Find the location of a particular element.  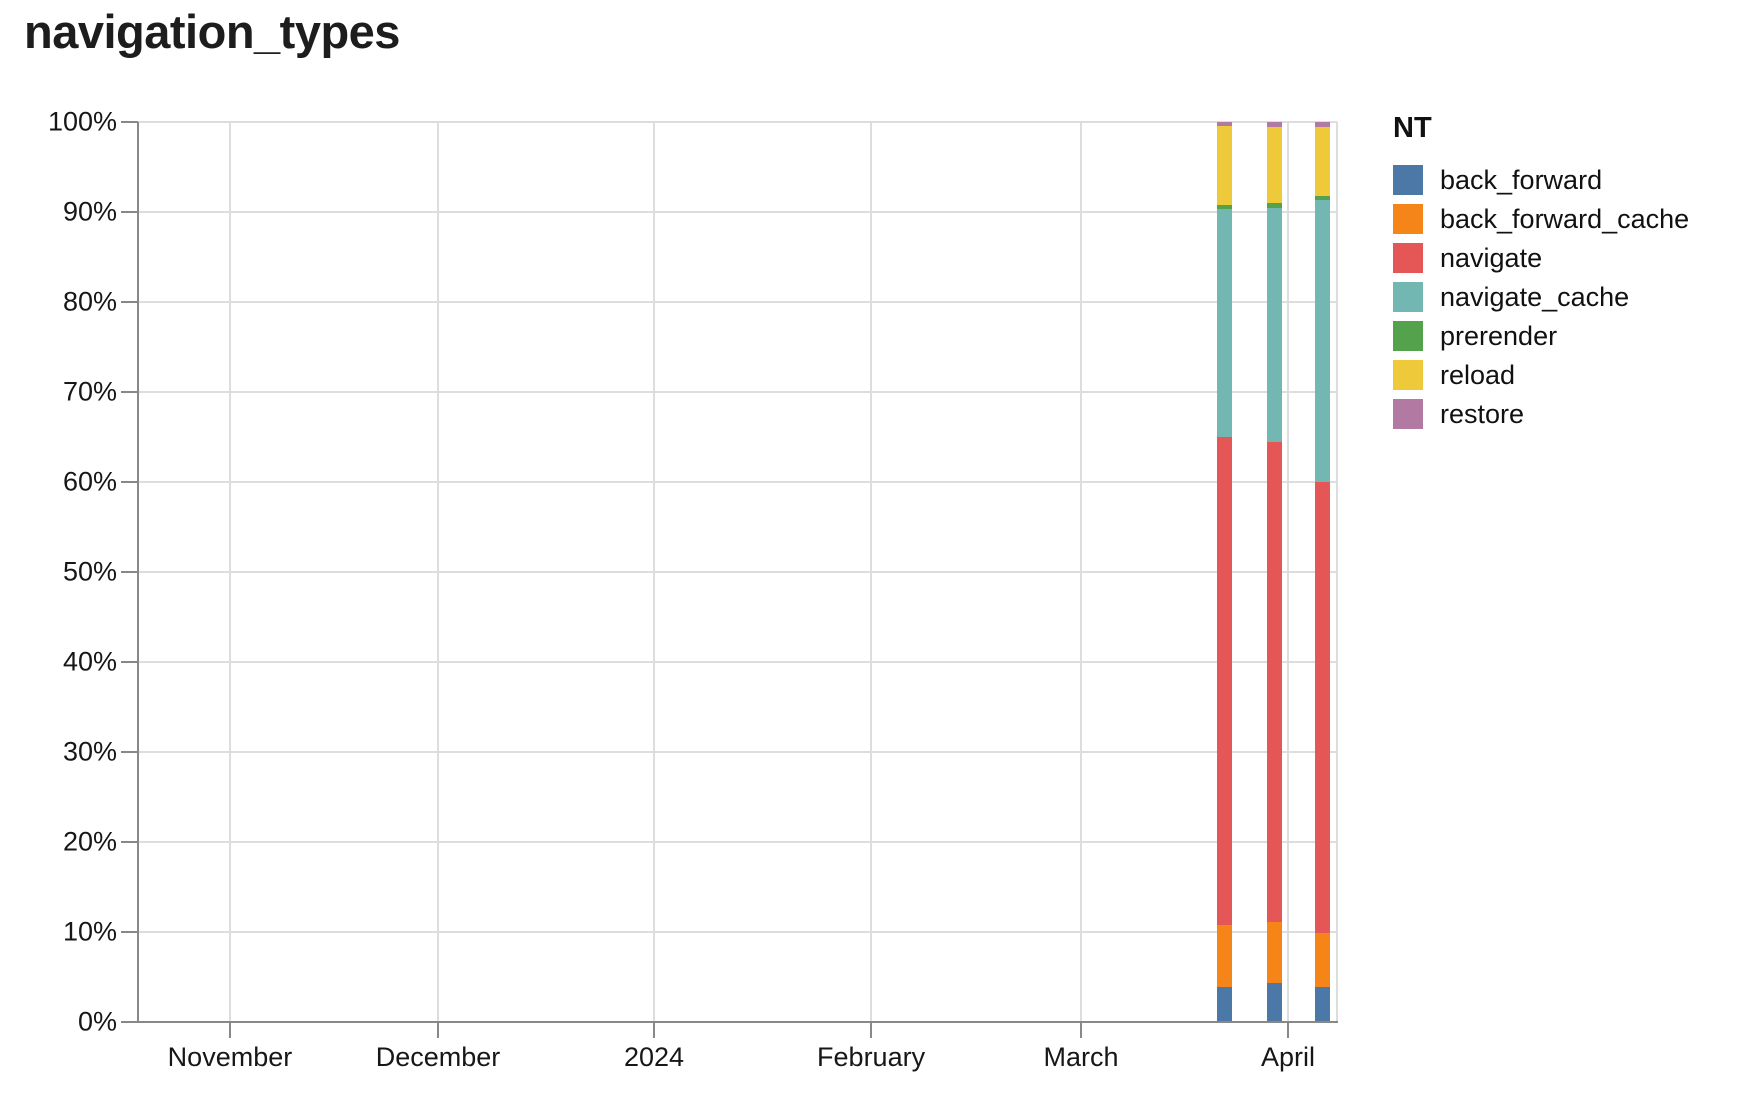

legend-title: NT is located at coordinates (1412, 128).